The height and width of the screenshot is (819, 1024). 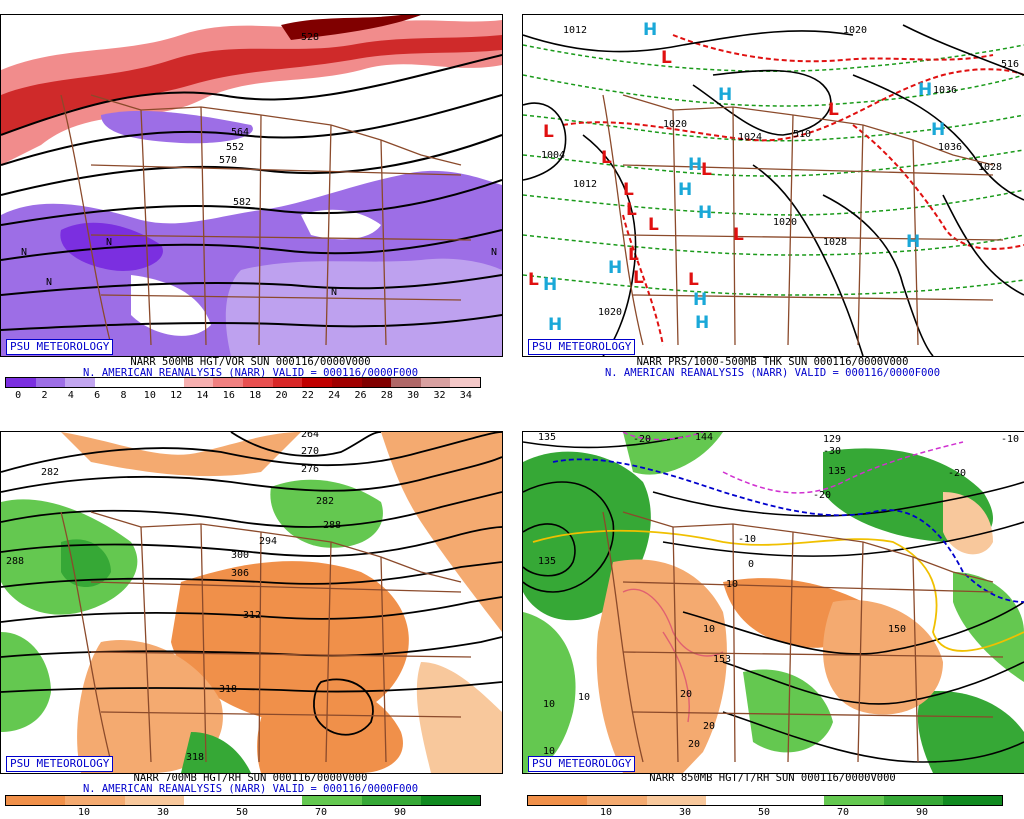 I want to click on thickness-label: 516, so click(x=1010, y=64).